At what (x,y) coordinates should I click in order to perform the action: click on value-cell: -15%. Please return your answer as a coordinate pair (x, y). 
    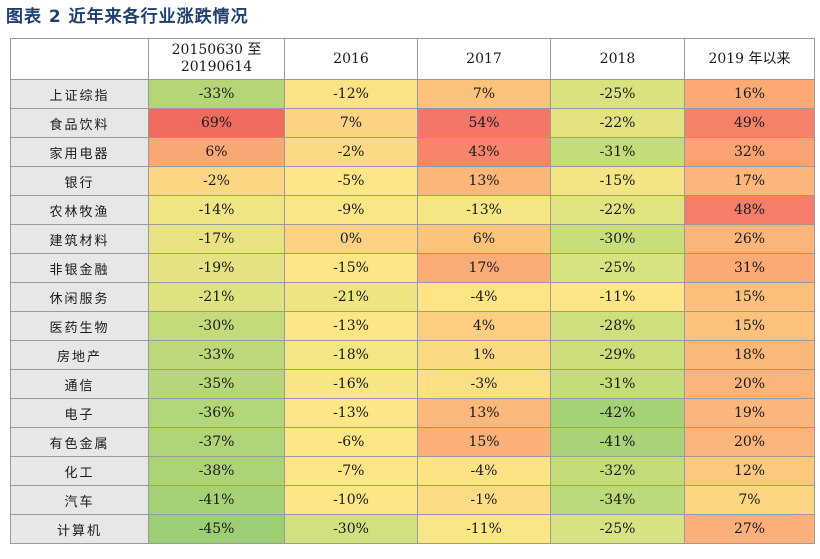
    Looking at the image, I should click on (617, 181).